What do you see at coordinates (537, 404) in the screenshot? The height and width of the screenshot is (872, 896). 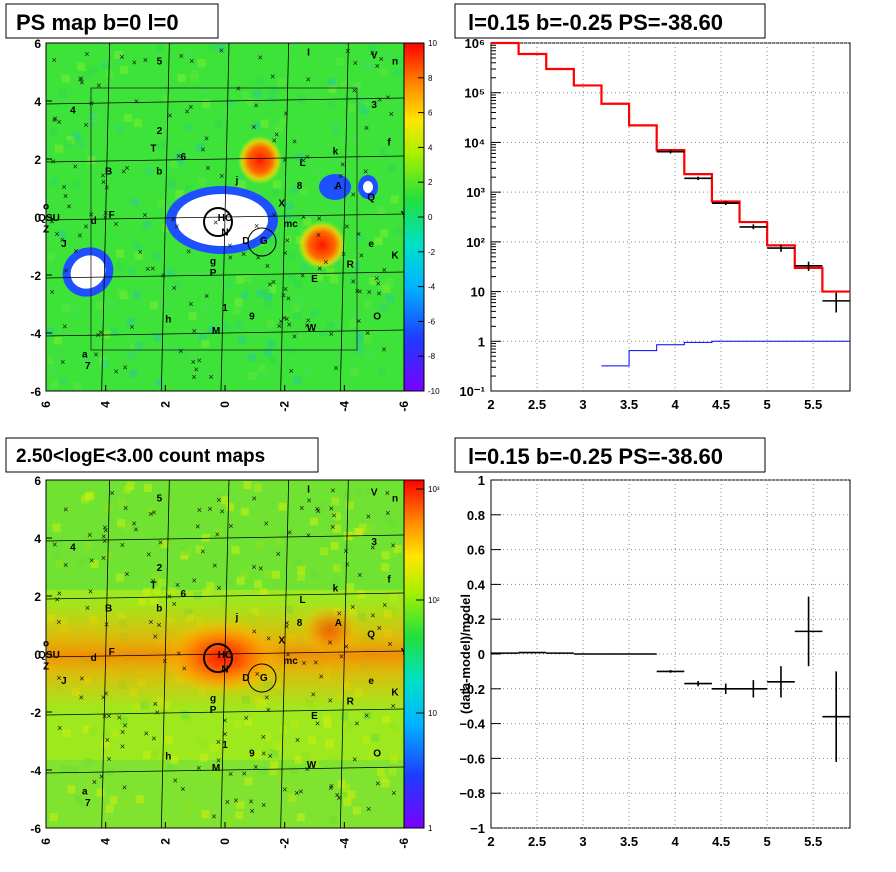 I see `x-tick-label: 2.5` at bounding box center [537, 404].